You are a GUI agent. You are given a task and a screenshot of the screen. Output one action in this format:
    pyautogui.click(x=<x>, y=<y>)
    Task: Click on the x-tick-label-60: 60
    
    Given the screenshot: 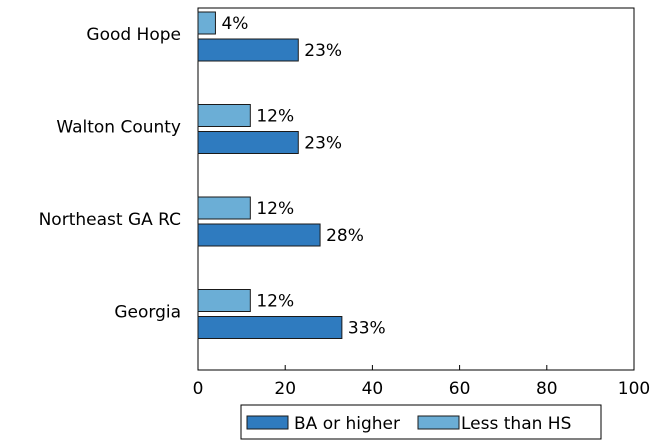 What is the action you would take?
    pyautogui.click(x=460, y=389)
    